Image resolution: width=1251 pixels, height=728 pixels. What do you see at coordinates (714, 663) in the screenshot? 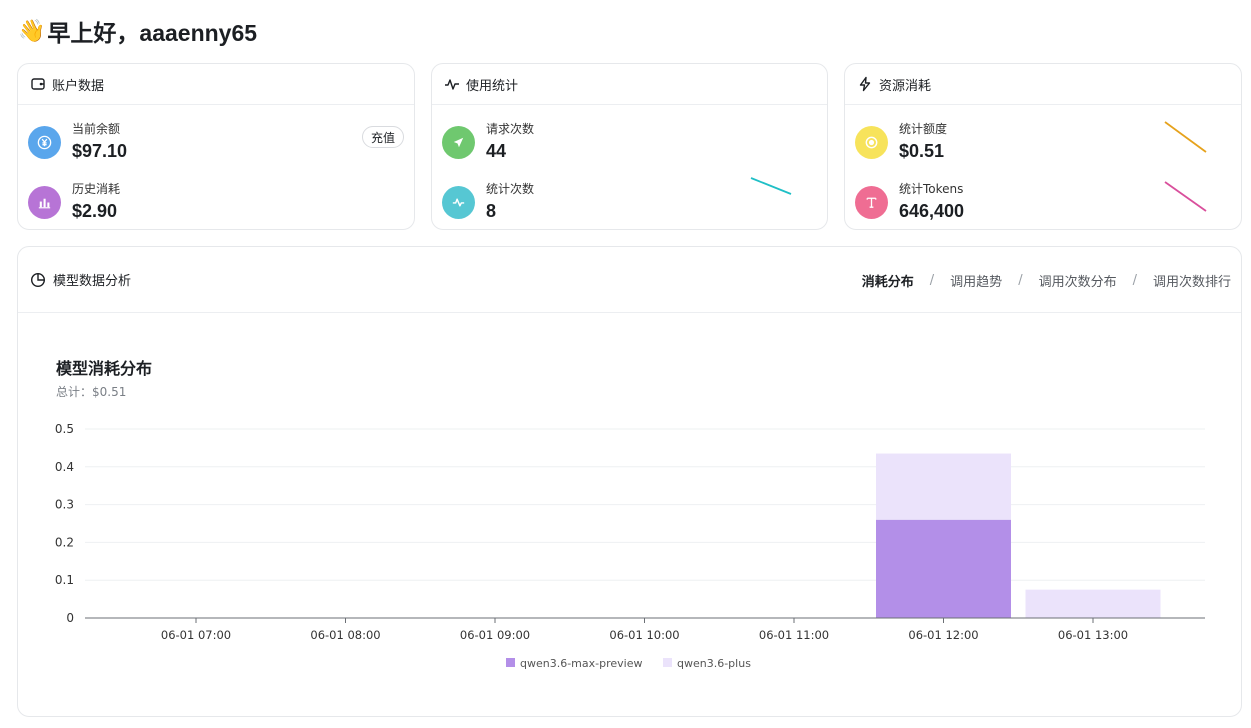
I see `legend-label: qwen3.6-plus` at bounding box center [714, 663].